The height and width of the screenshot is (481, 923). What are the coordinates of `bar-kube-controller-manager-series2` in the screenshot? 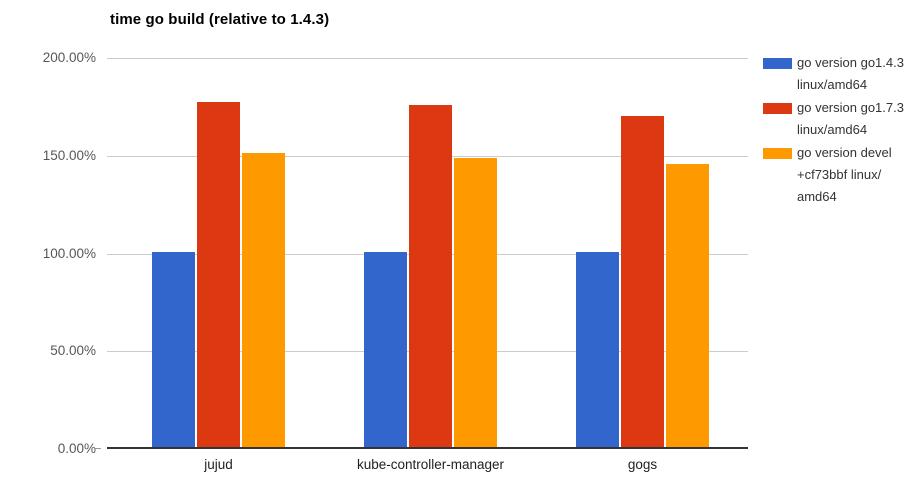 It's located at (430, 276).